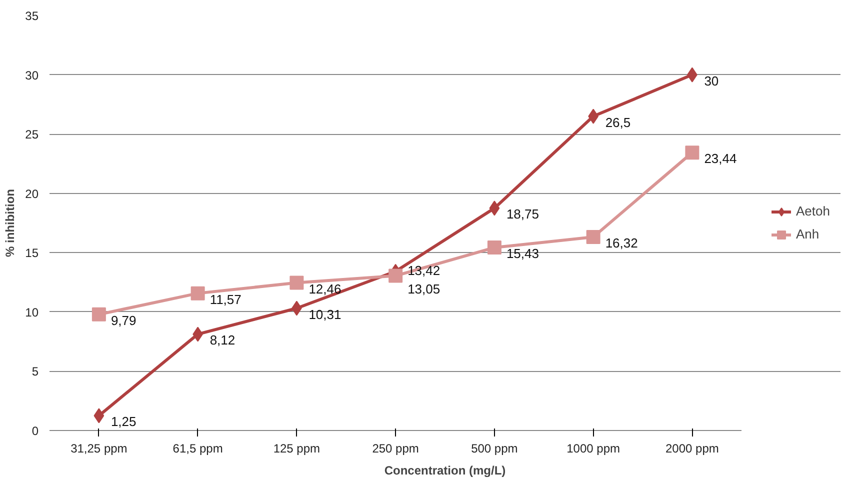 The height and width of the screenshot is (489, 863). I want to click on x-tick-label: 1000 ppm, so click(593, 449).